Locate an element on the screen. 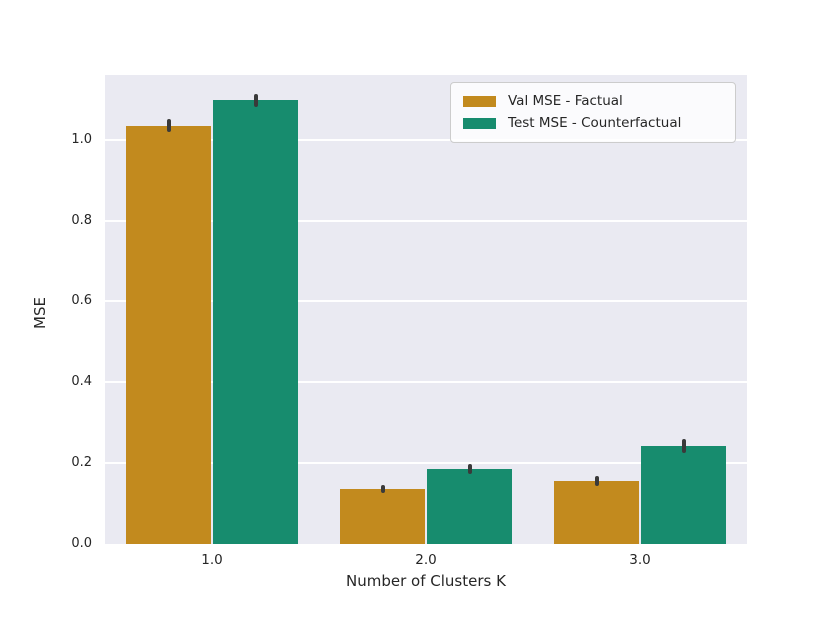  error-bar-val-k2.0 is located at coordinates (382, 489).